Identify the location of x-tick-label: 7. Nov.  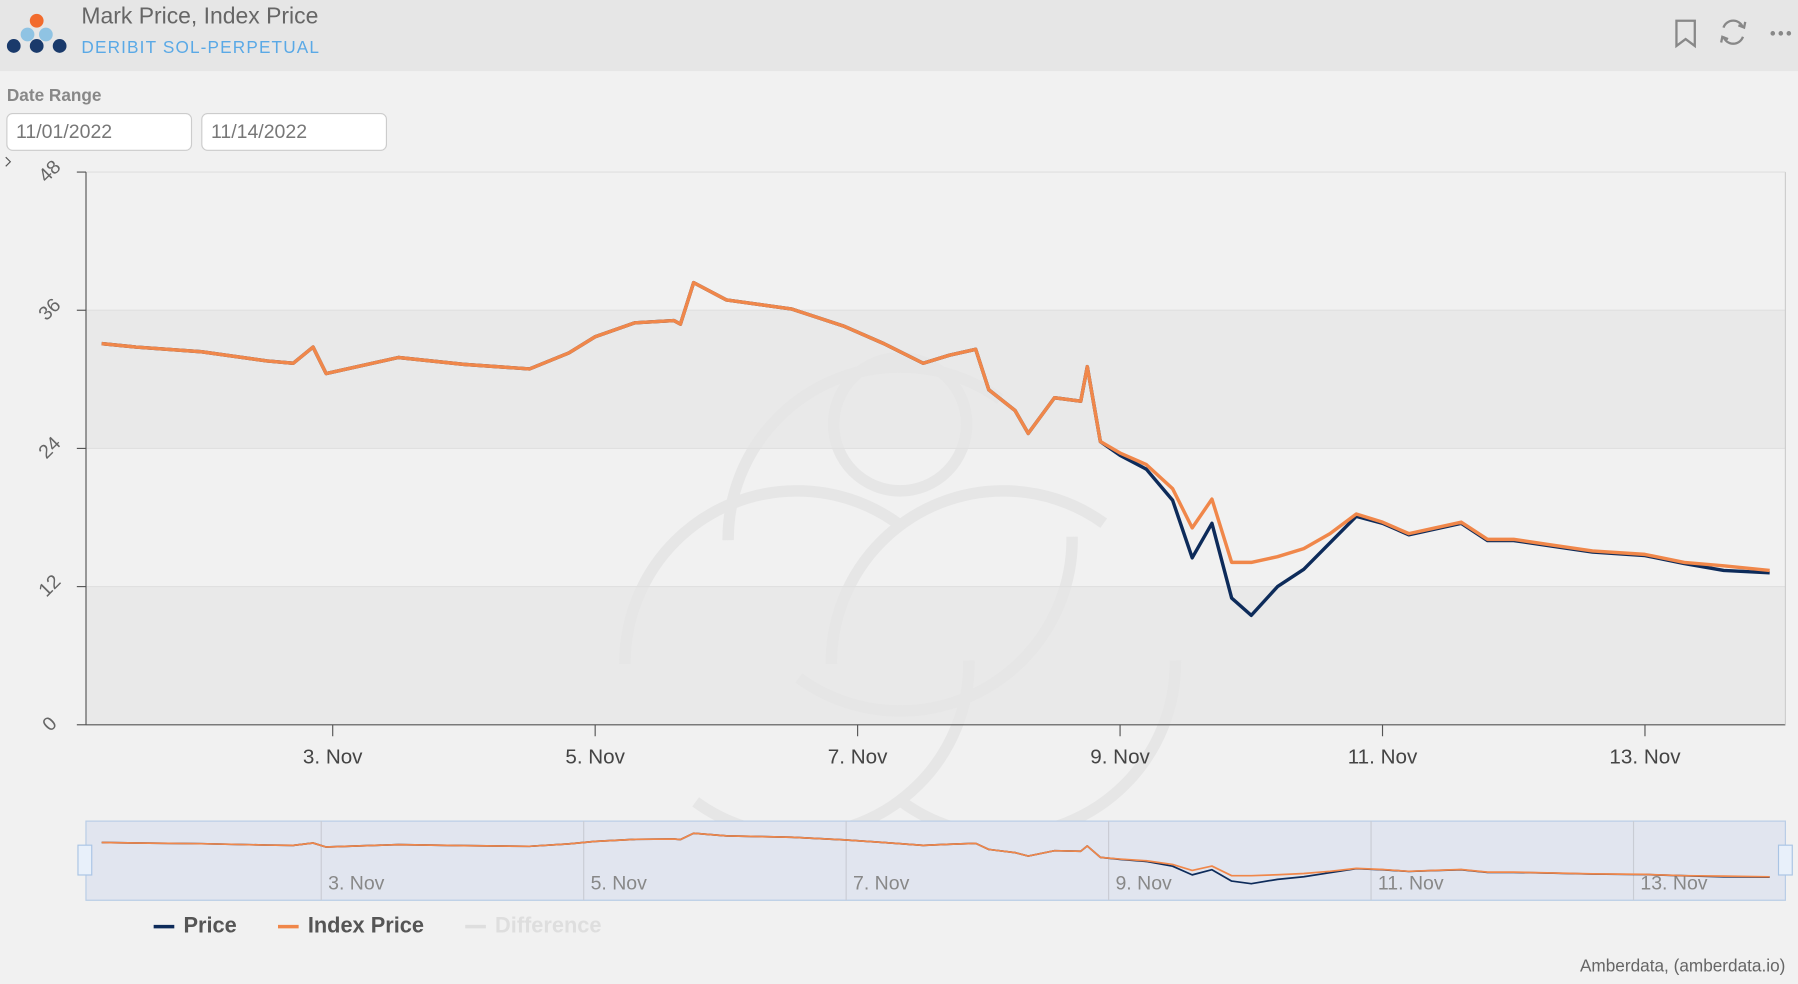
(858, 756).